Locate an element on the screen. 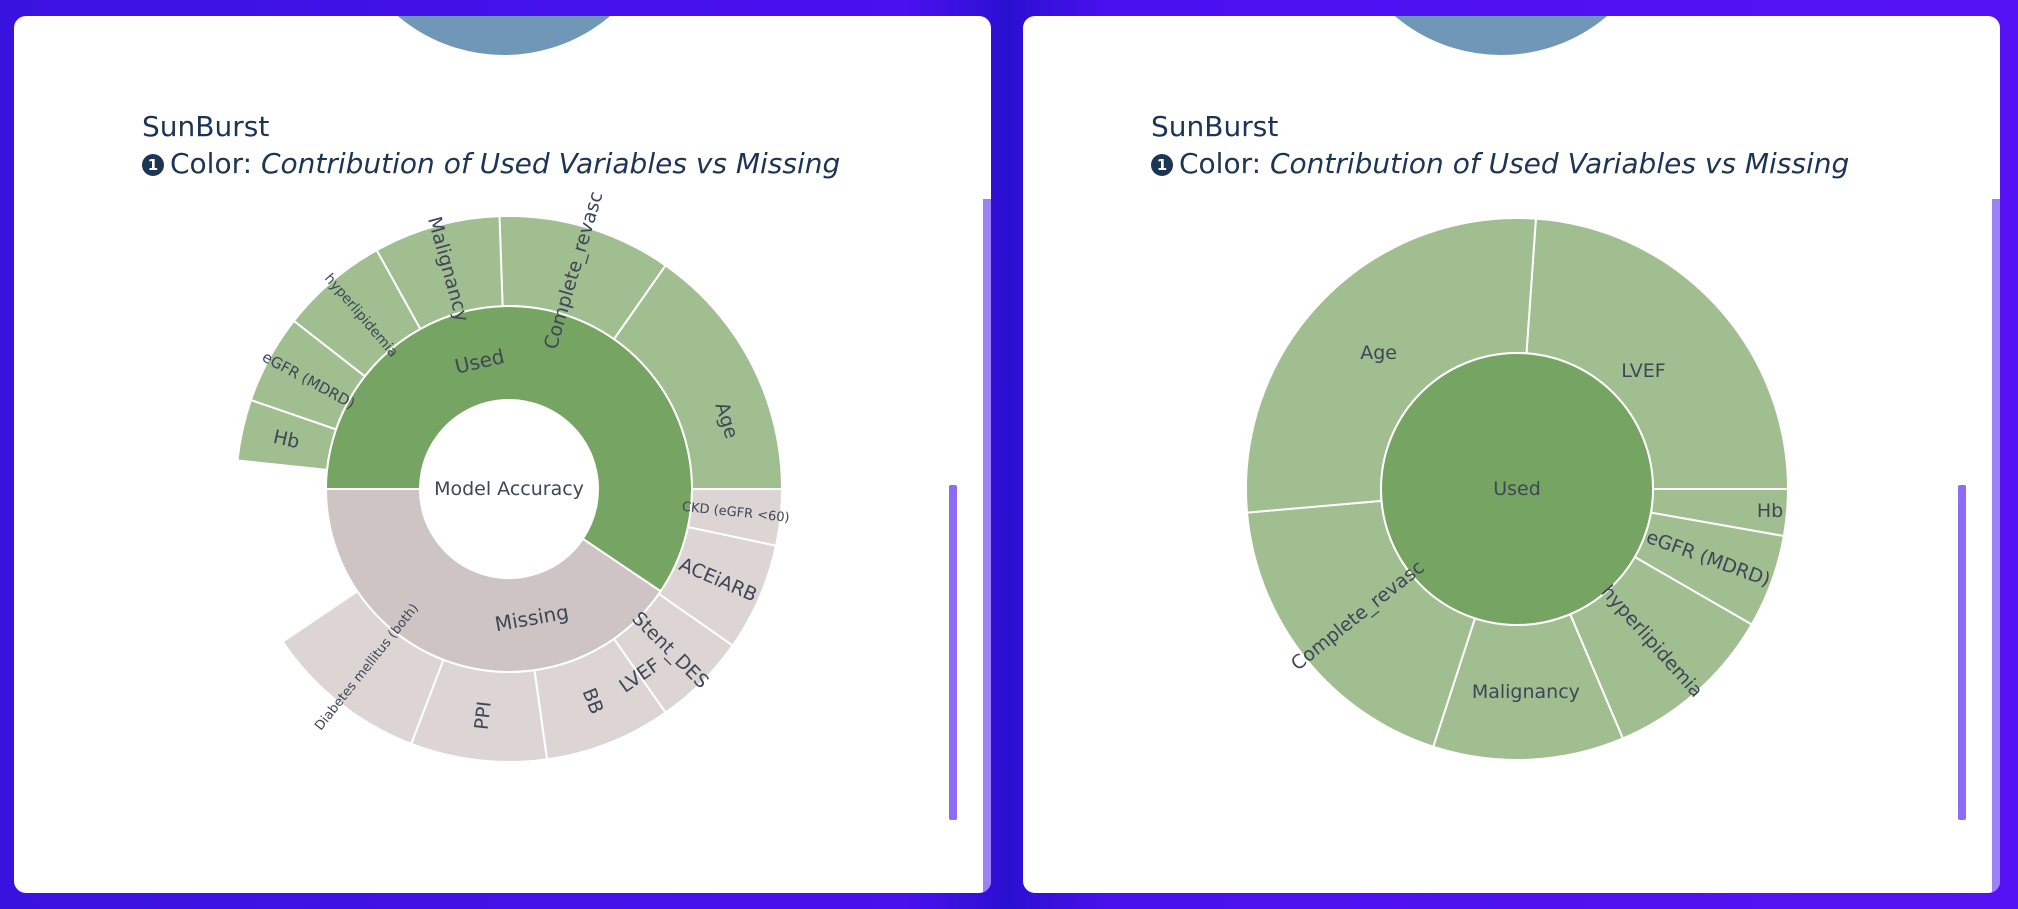 This screenshot has height=909, width=2018. slice-malignancy is located at coordinates (439, 273).